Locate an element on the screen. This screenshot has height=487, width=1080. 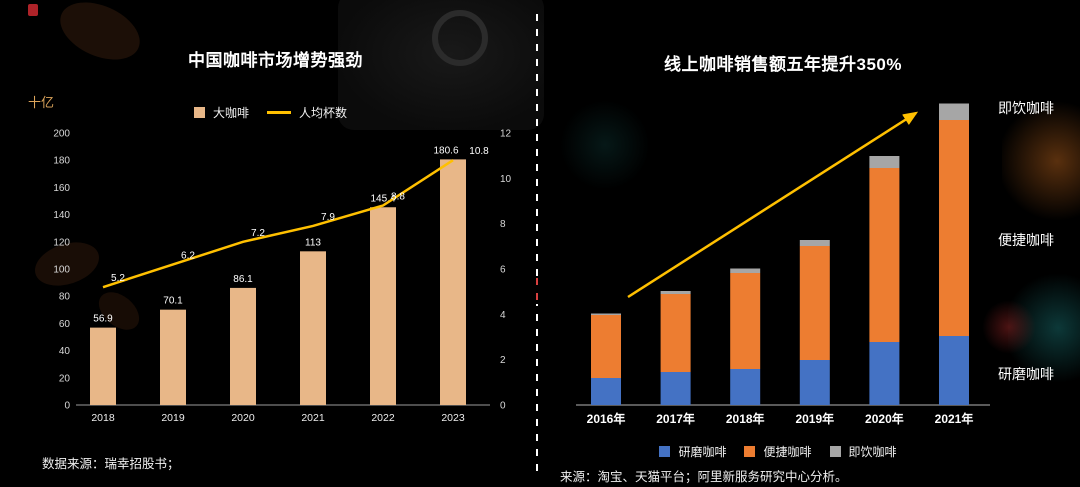
x-axis-label: 2018 is located at coordinates (103, 418).